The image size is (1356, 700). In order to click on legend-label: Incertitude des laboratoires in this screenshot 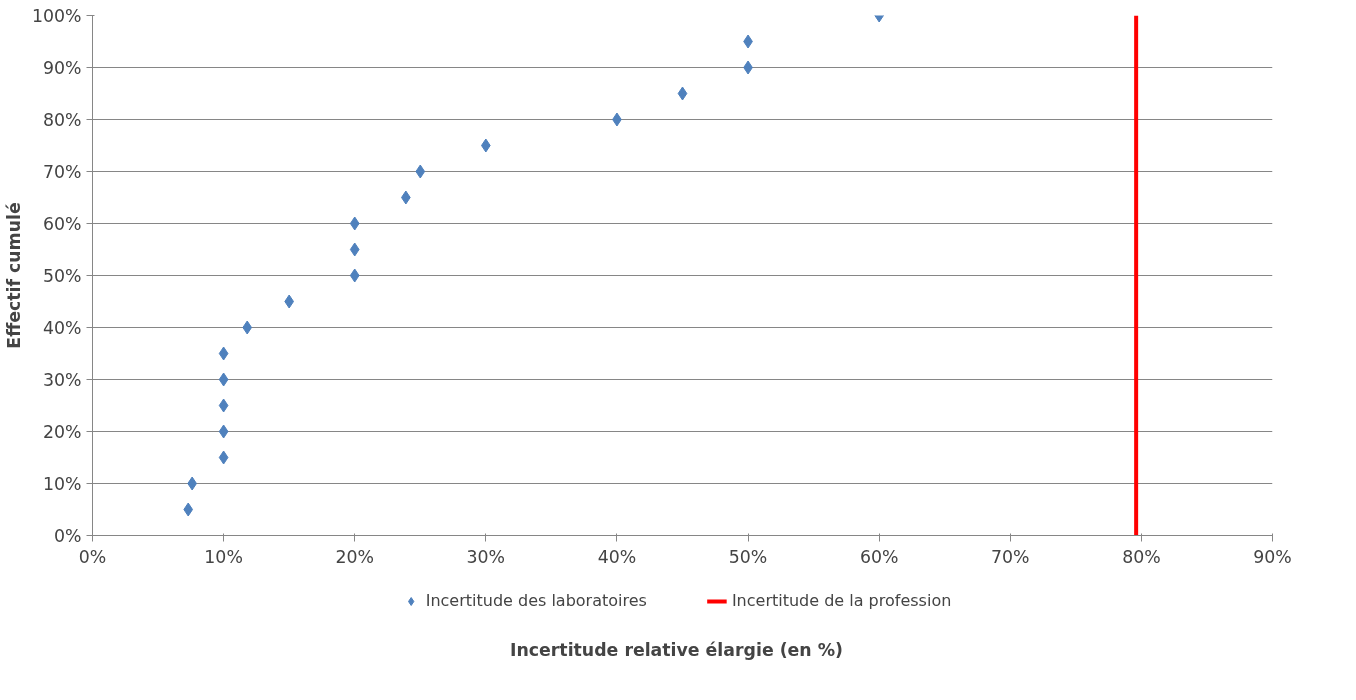, I will do `click(536, 600)`.